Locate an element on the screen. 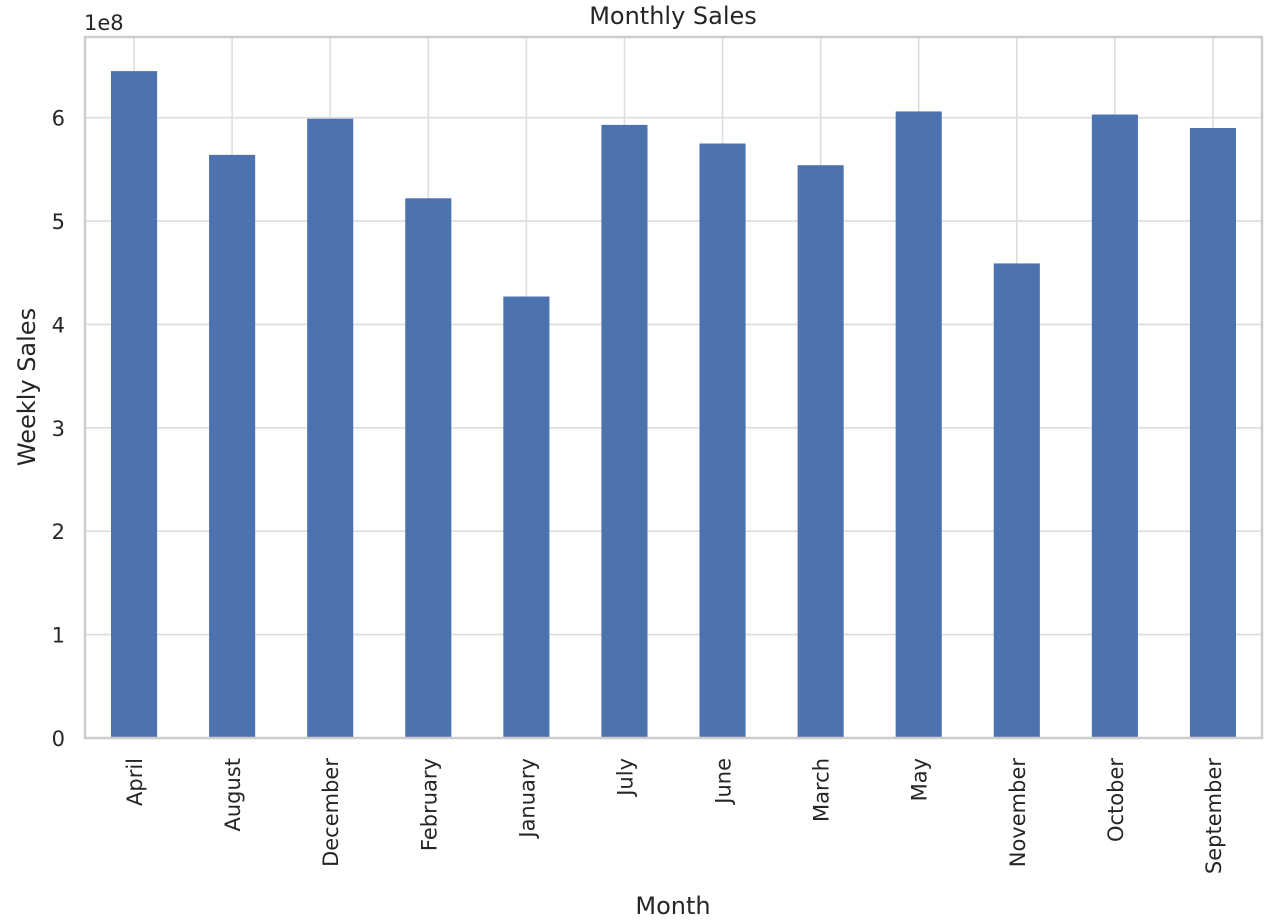  y-tick-label: 3 is located at coordinates (58, 429).